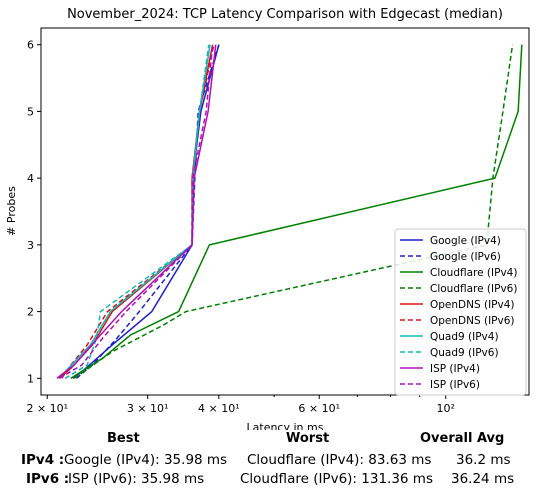 The width and height of the screenshot is (541, 494). I want to click on x-tick-label: 10², so click(445, 408).